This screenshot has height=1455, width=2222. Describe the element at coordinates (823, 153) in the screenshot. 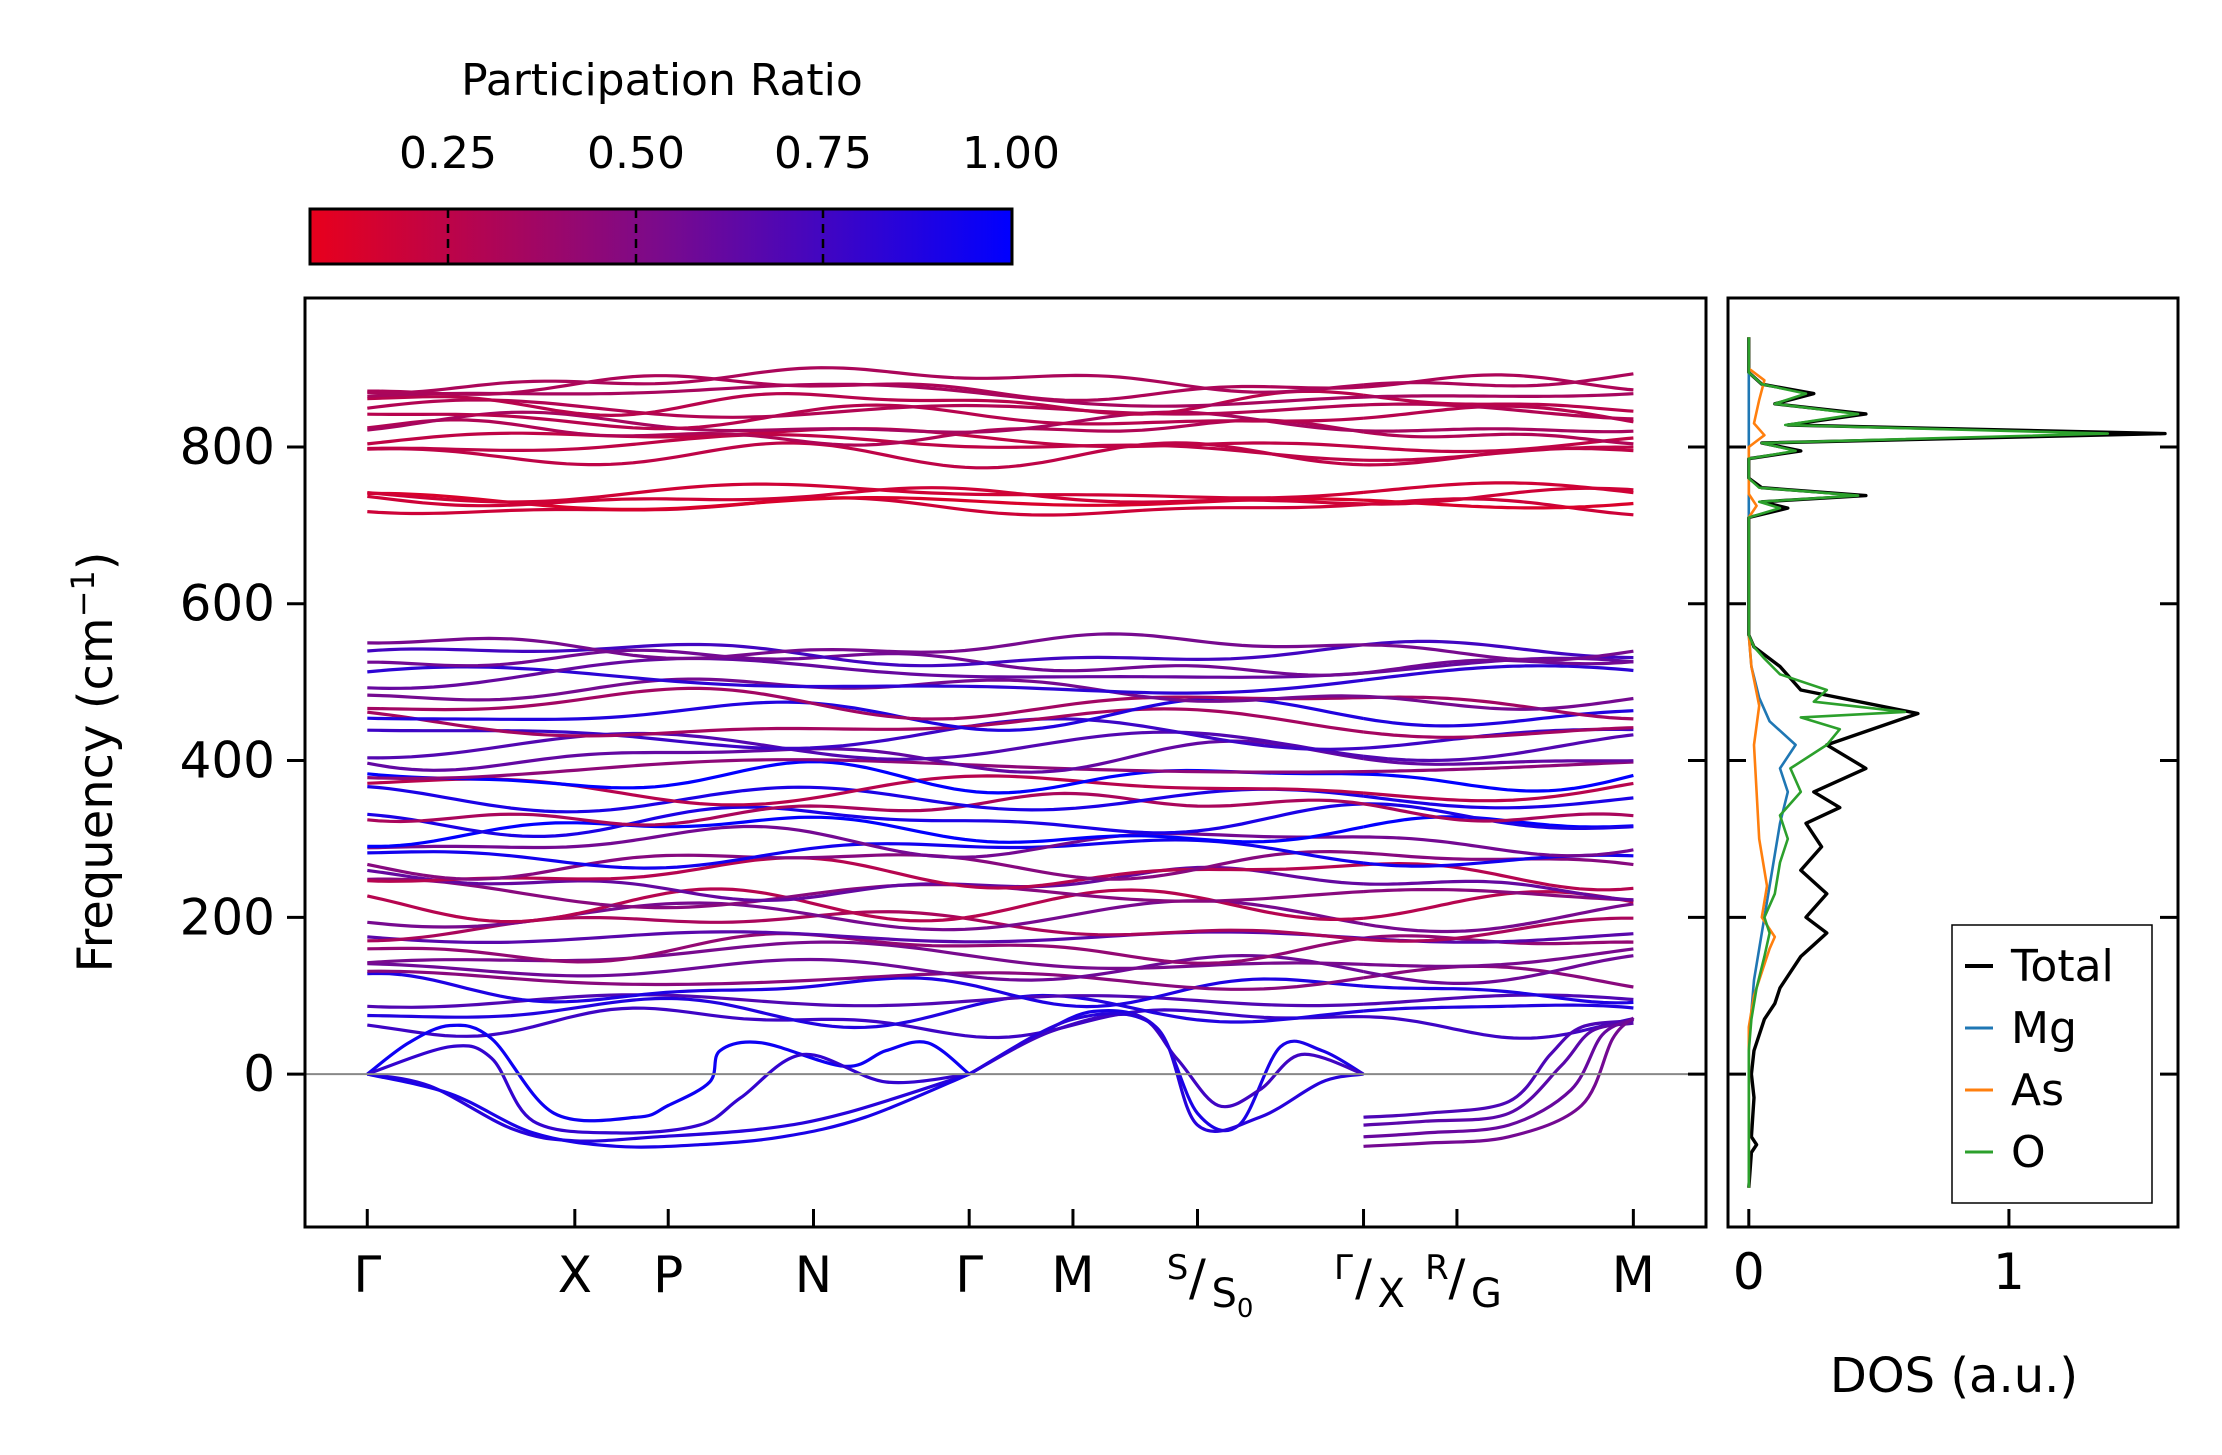

I see `colorbar-tick-label: 0.75` at that location.